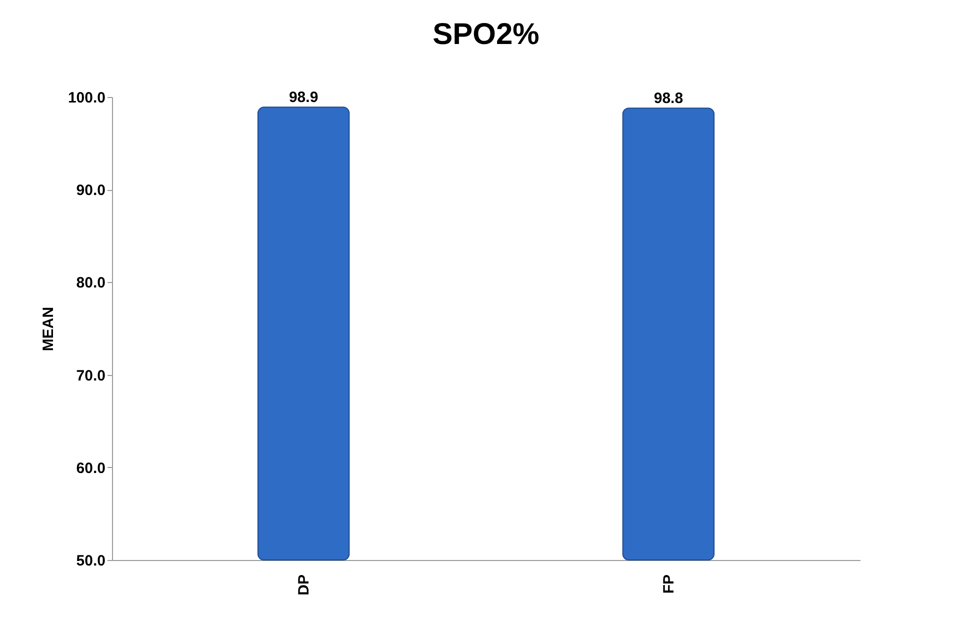  Describe the element at coordinates (87, 98) in the screenshot. I see `y-tick-label: 100.0` at that location.